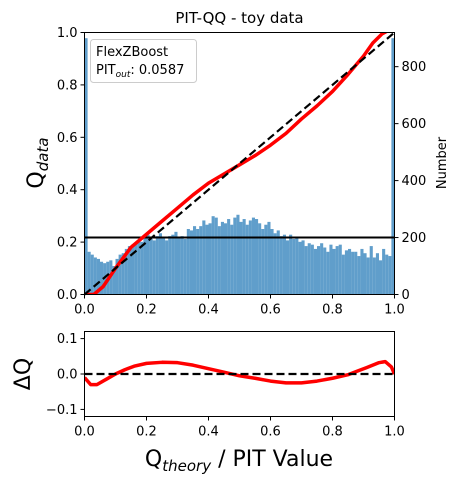 The width and height of the screenshot is (459, 488). What do you see at coordinates (414, 181) in the screenshot?
I see `y2-tick-label: 400` at bounding box center [414, 181].